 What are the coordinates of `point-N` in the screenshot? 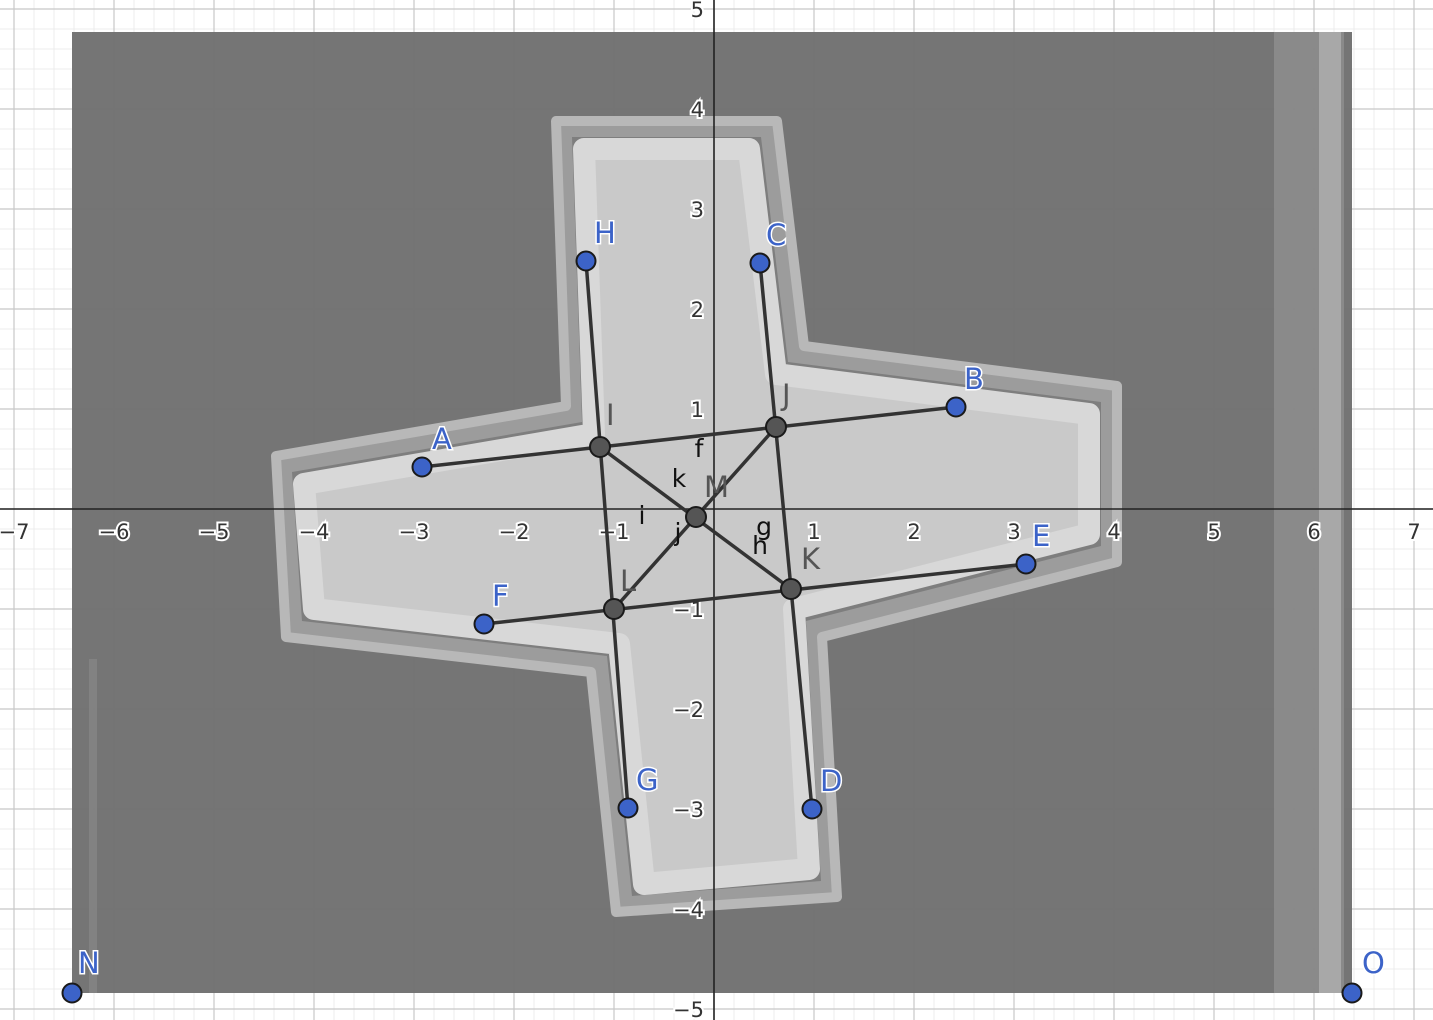 It's located at (72, 993).